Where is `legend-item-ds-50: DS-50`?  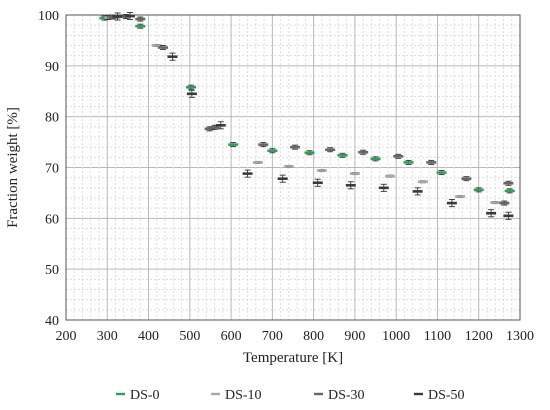 legend-item-ds-50: DS-50 is located at coordinates (439, 395).